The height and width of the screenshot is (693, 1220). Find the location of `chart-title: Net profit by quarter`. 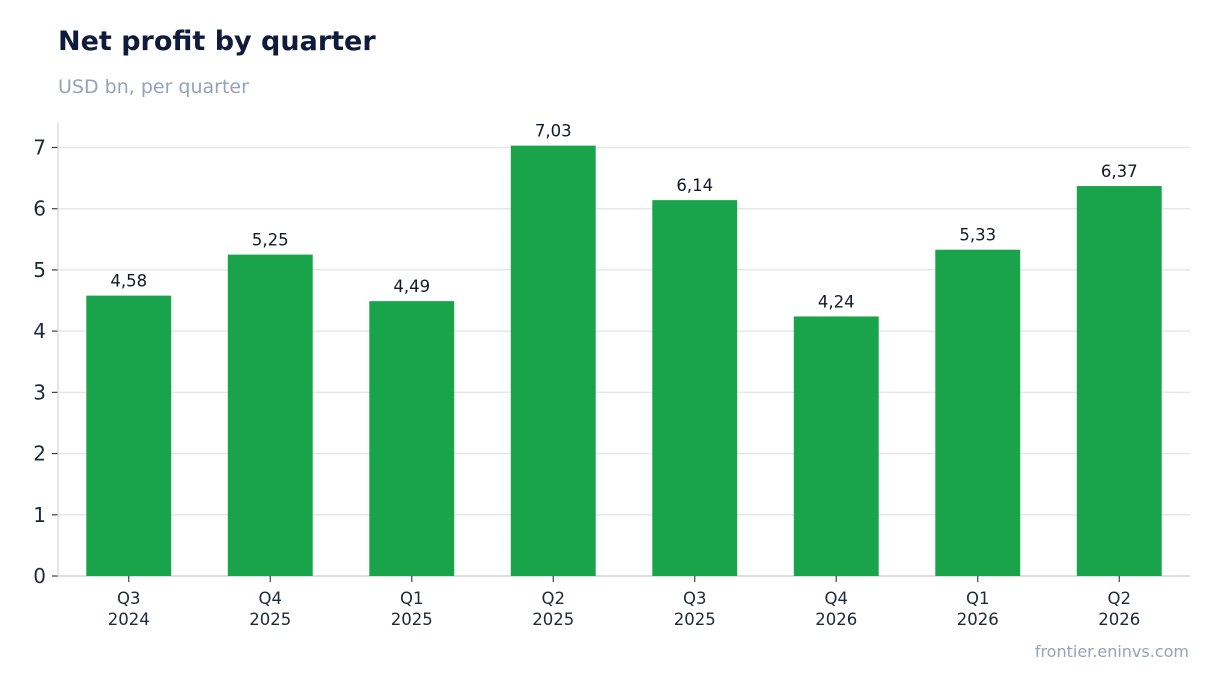

chart-title: Net profit by quarter is located at coordinates (217, 41).